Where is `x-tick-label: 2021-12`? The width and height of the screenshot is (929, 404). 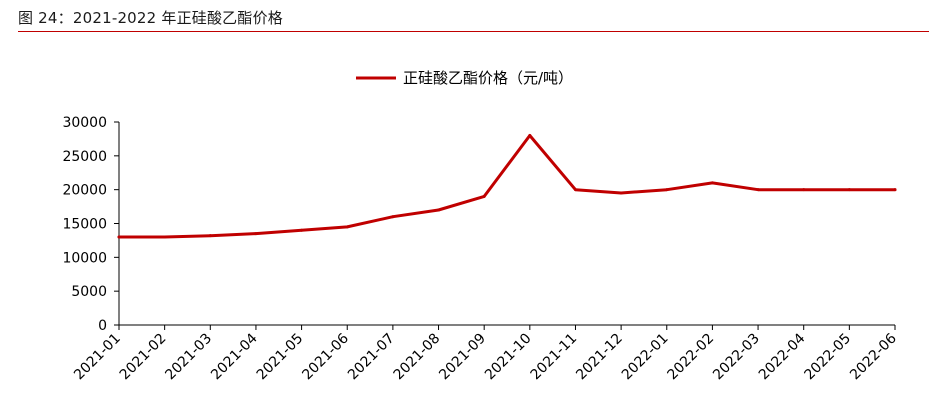 x-tick-label: 2021-12 is located at coordinates (599, 357).